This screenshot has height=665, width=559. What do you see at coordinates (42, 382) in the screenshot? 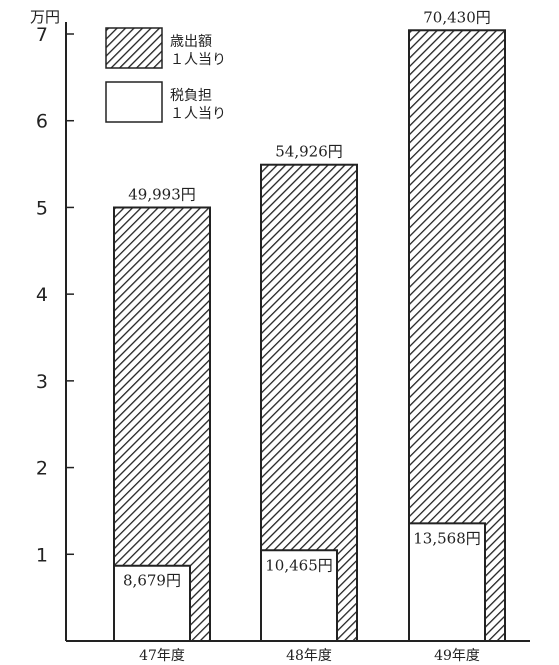
I see `y-tick-label: 3` at bounding box center [42, 382].